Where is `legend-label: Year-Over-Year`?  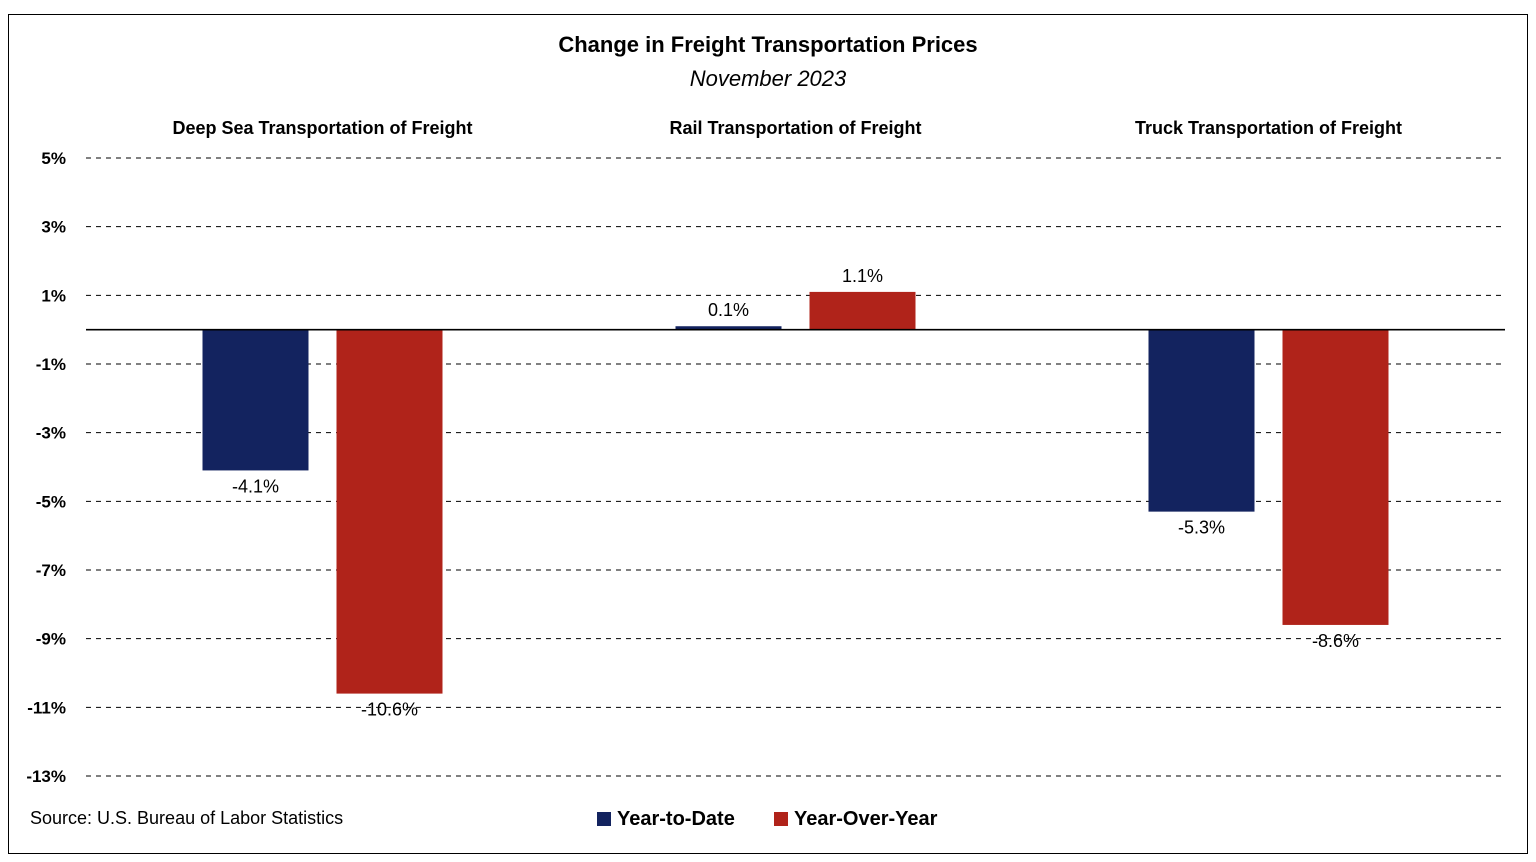
legend-label: Year-Over-Year is located at coordinates (866, 819).